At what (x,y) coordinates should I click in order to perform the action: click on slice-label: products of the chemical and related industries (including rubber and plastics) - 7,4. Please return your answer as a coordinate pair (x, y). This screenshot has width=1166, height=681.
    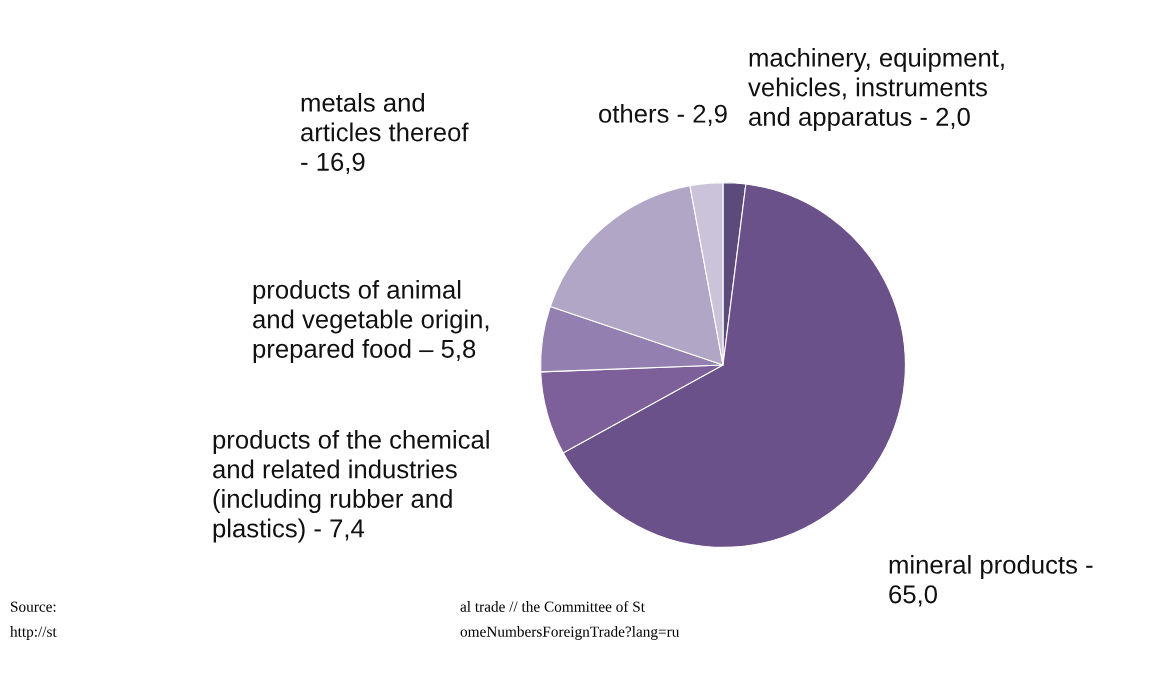
    Looking at the image, I should click on (351, 486).